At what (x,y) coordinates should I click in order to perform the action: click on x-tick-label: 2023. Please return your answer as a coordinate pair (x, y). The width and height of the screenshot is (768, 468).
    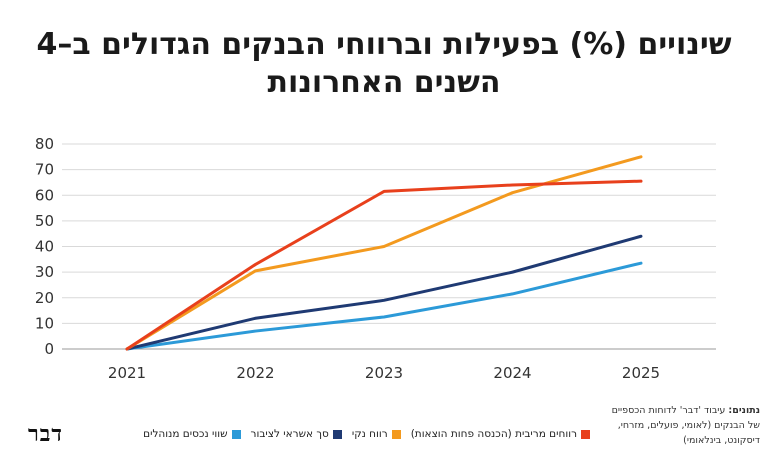
    Looking at the image, I should click on (384, 373).